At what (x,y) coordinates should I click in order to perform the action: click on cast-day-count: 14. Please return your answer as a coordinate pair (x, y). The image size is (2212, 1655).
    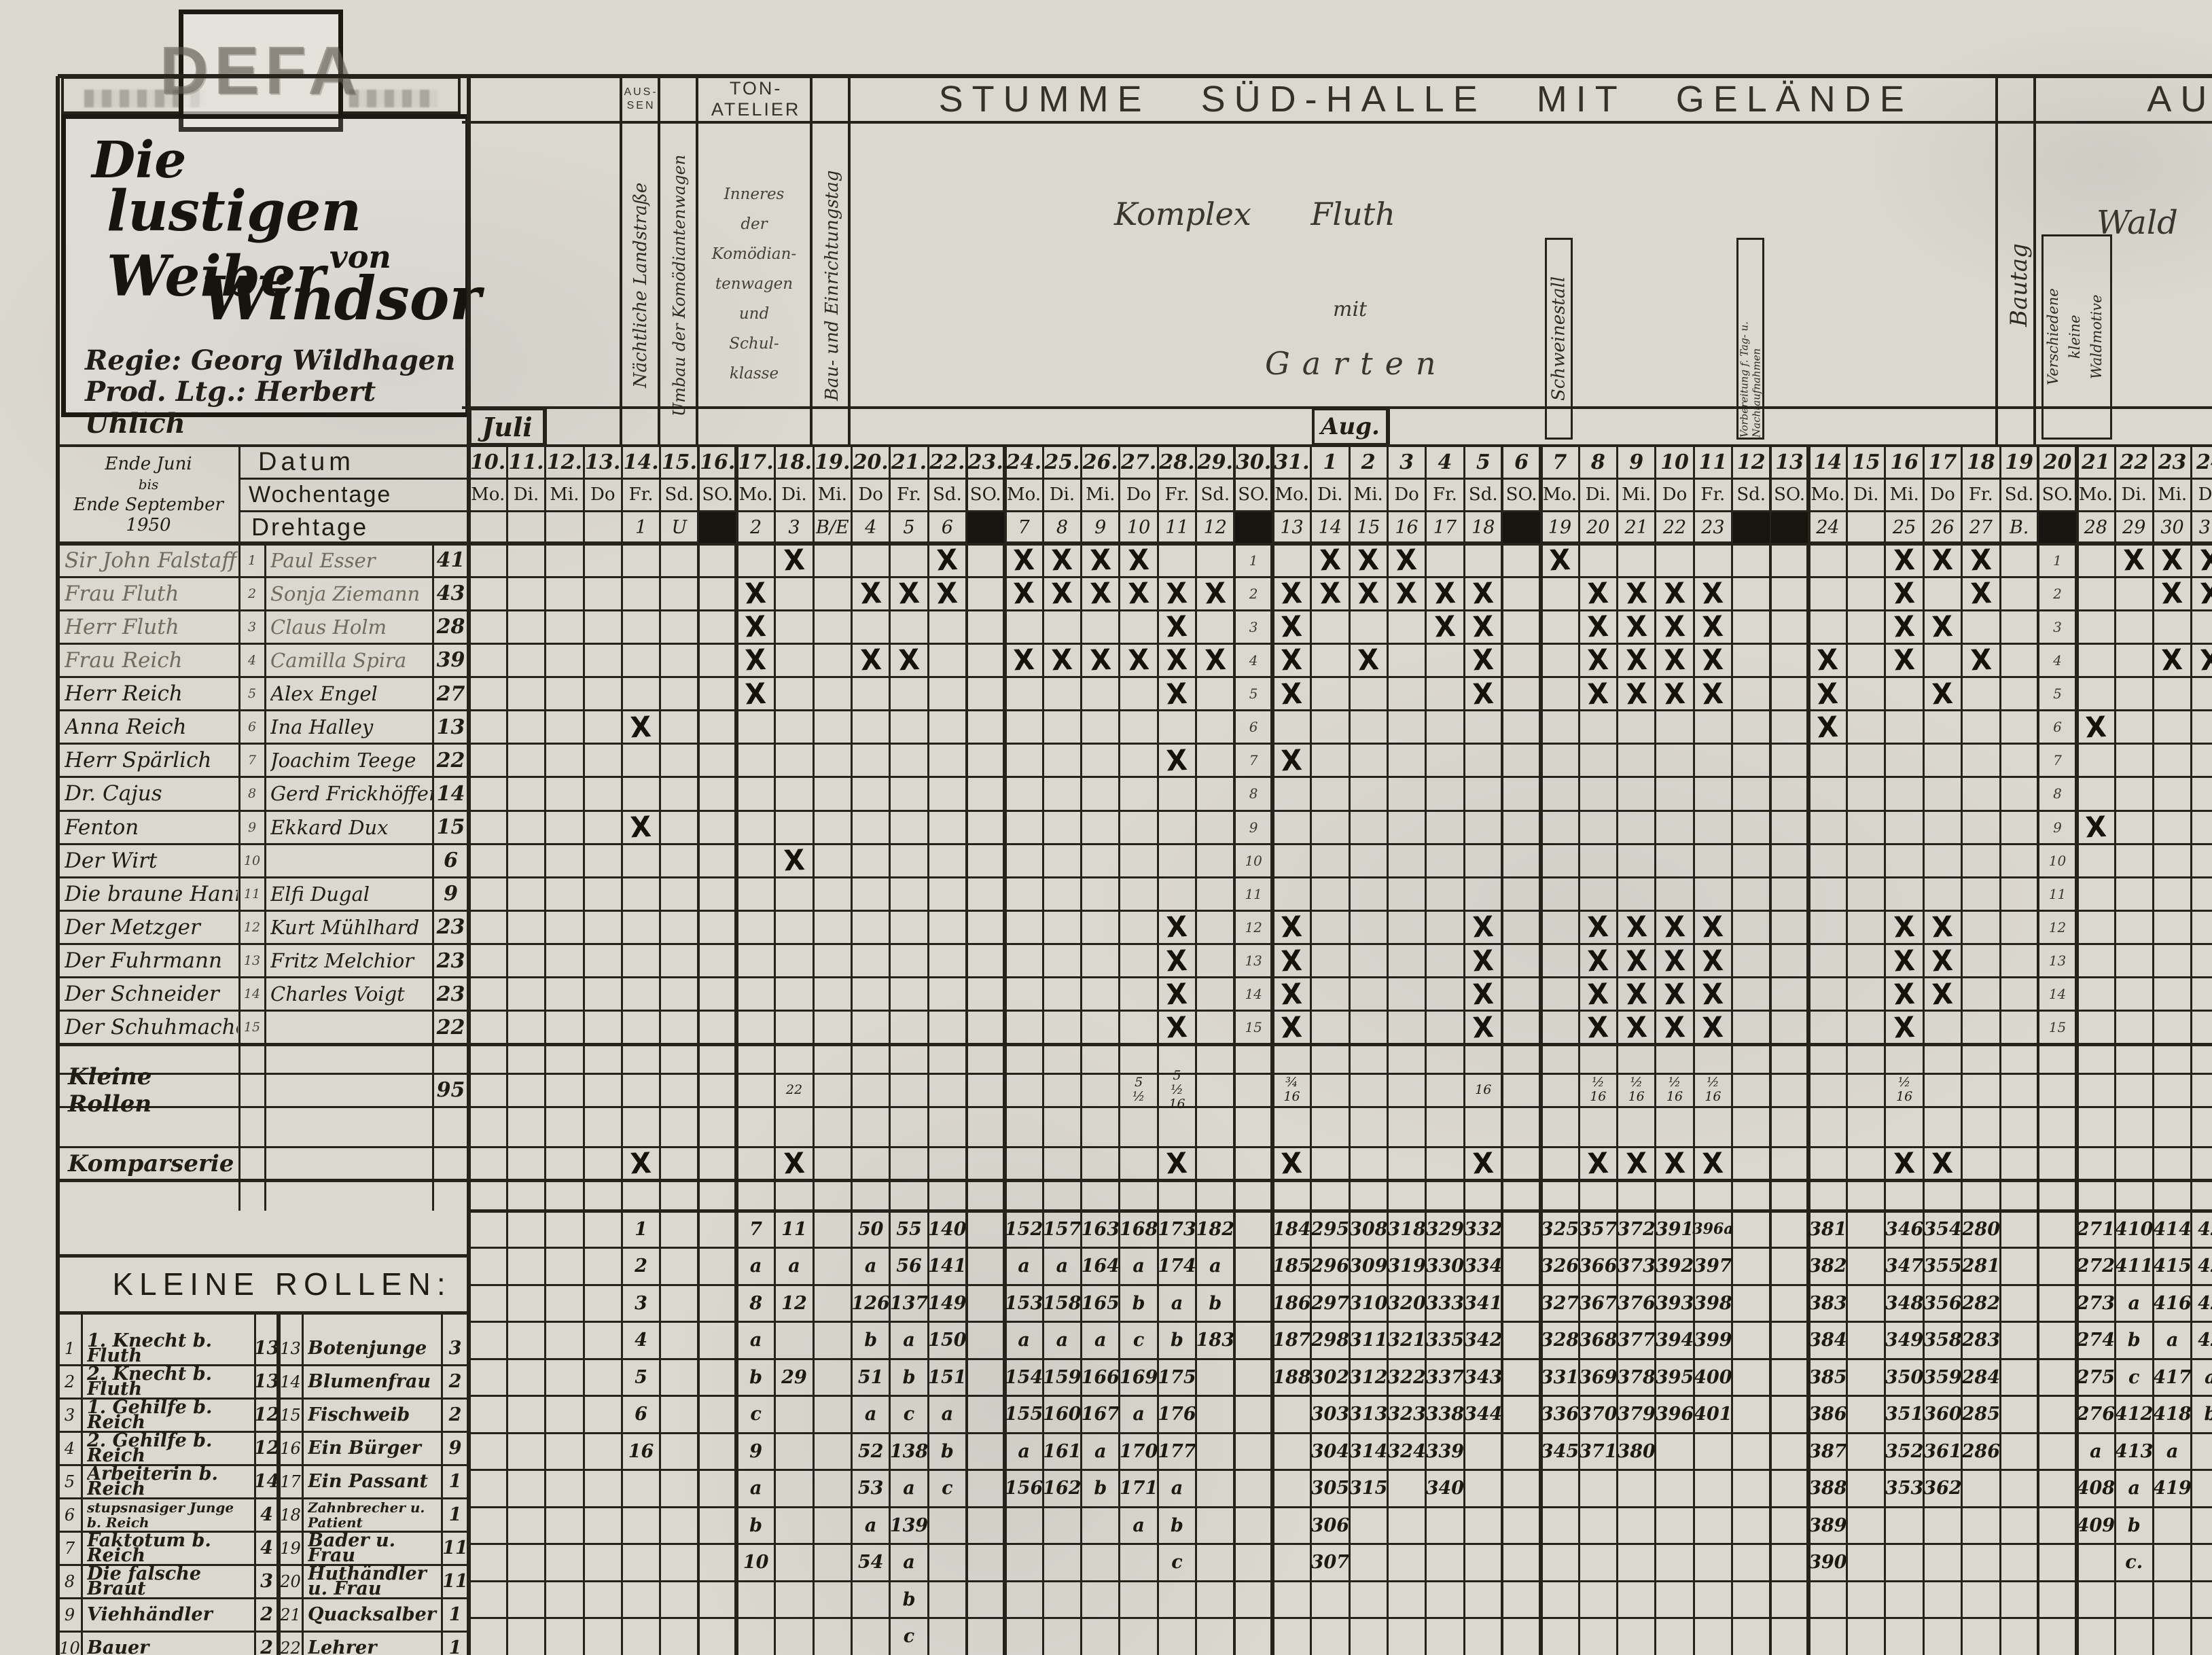
    Looking at the image, I should click on (450, 793).